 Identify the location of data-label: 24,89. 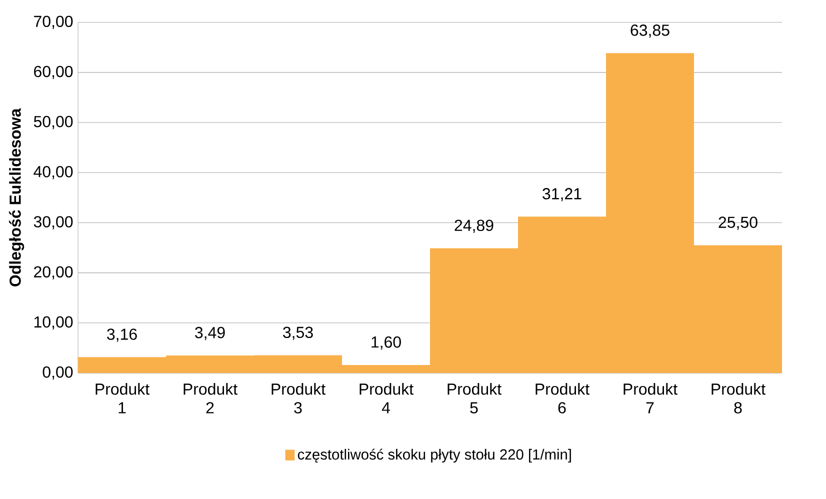
(474, 226).